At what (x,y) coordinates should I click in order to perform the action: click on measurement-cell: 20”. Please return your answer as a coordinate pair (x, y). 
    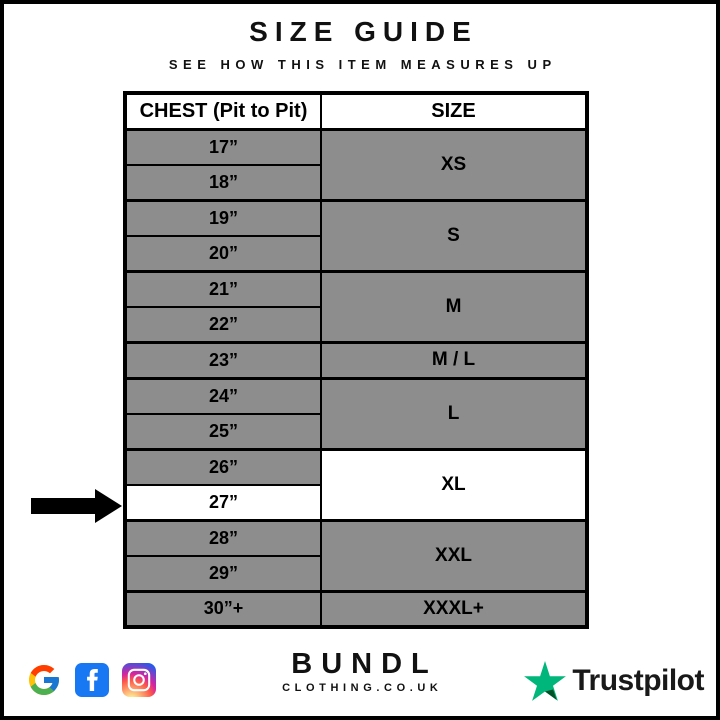
    Looking at the image, I should click on (223, 254).